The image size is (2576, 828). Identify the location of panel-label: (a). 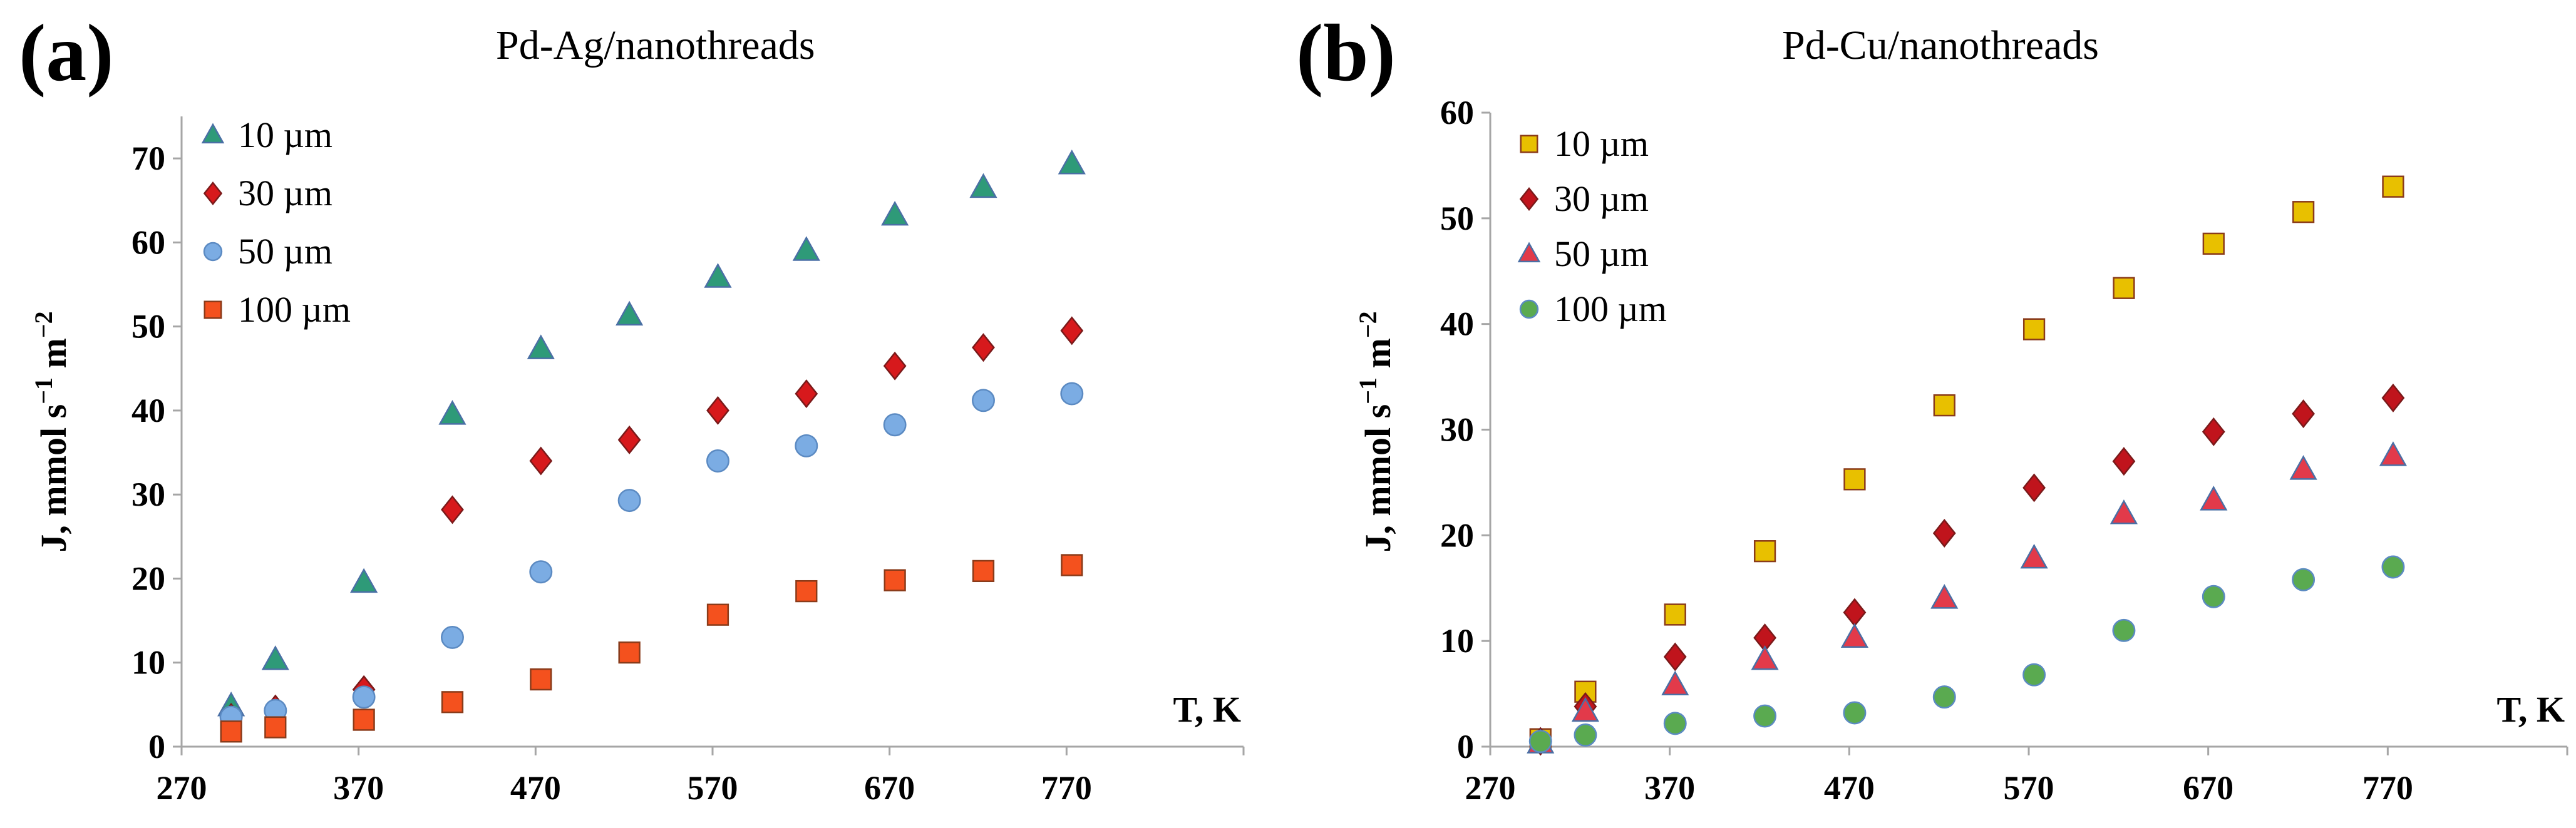
(67, 53).